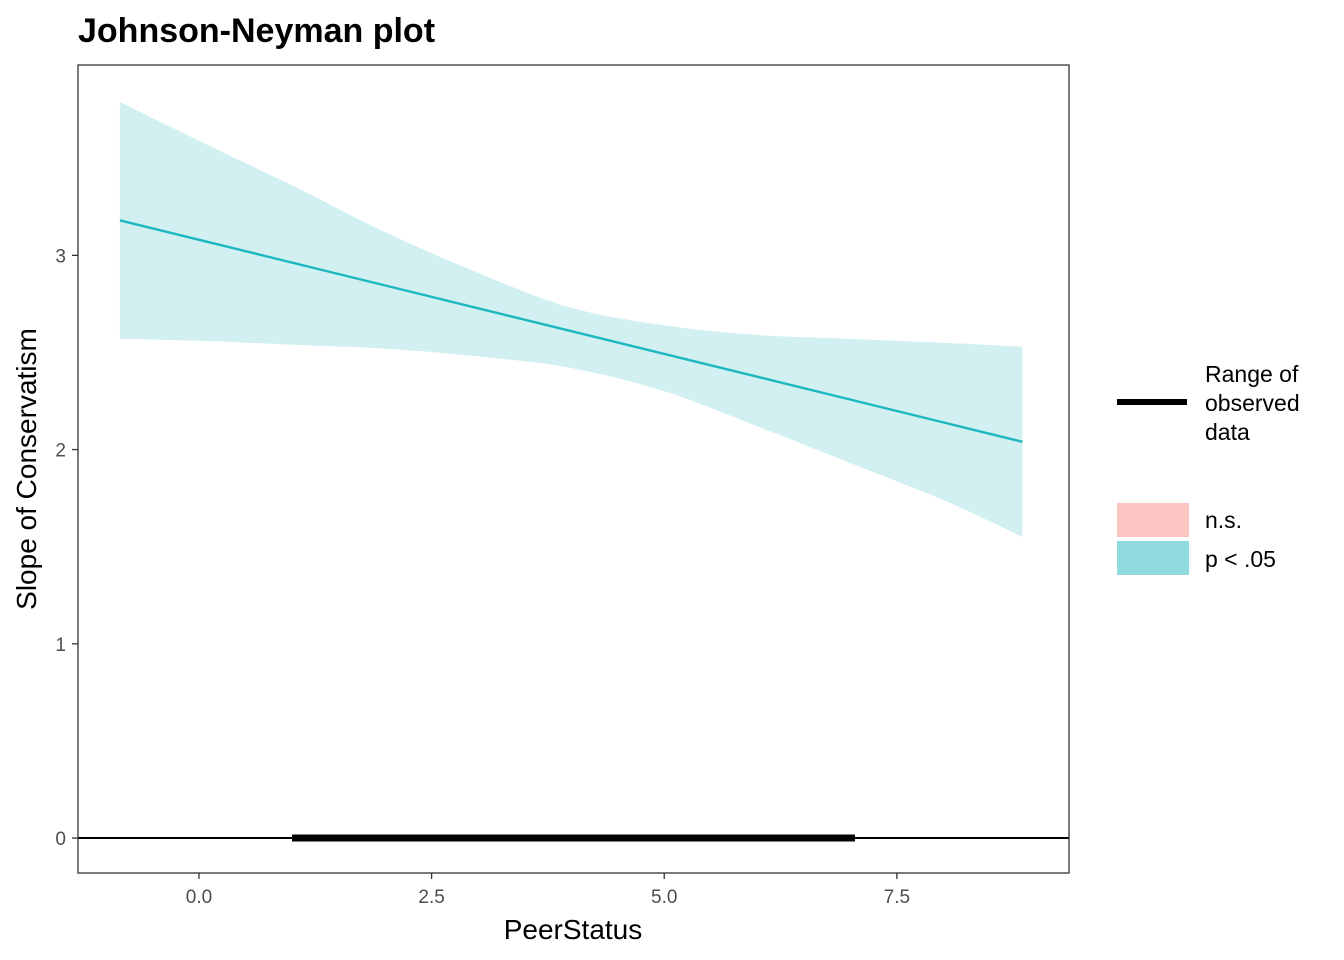  Describe the element at coordinates (573, 929) in the screenshot. I see `x-axis-title: PeerStatus` at that location.